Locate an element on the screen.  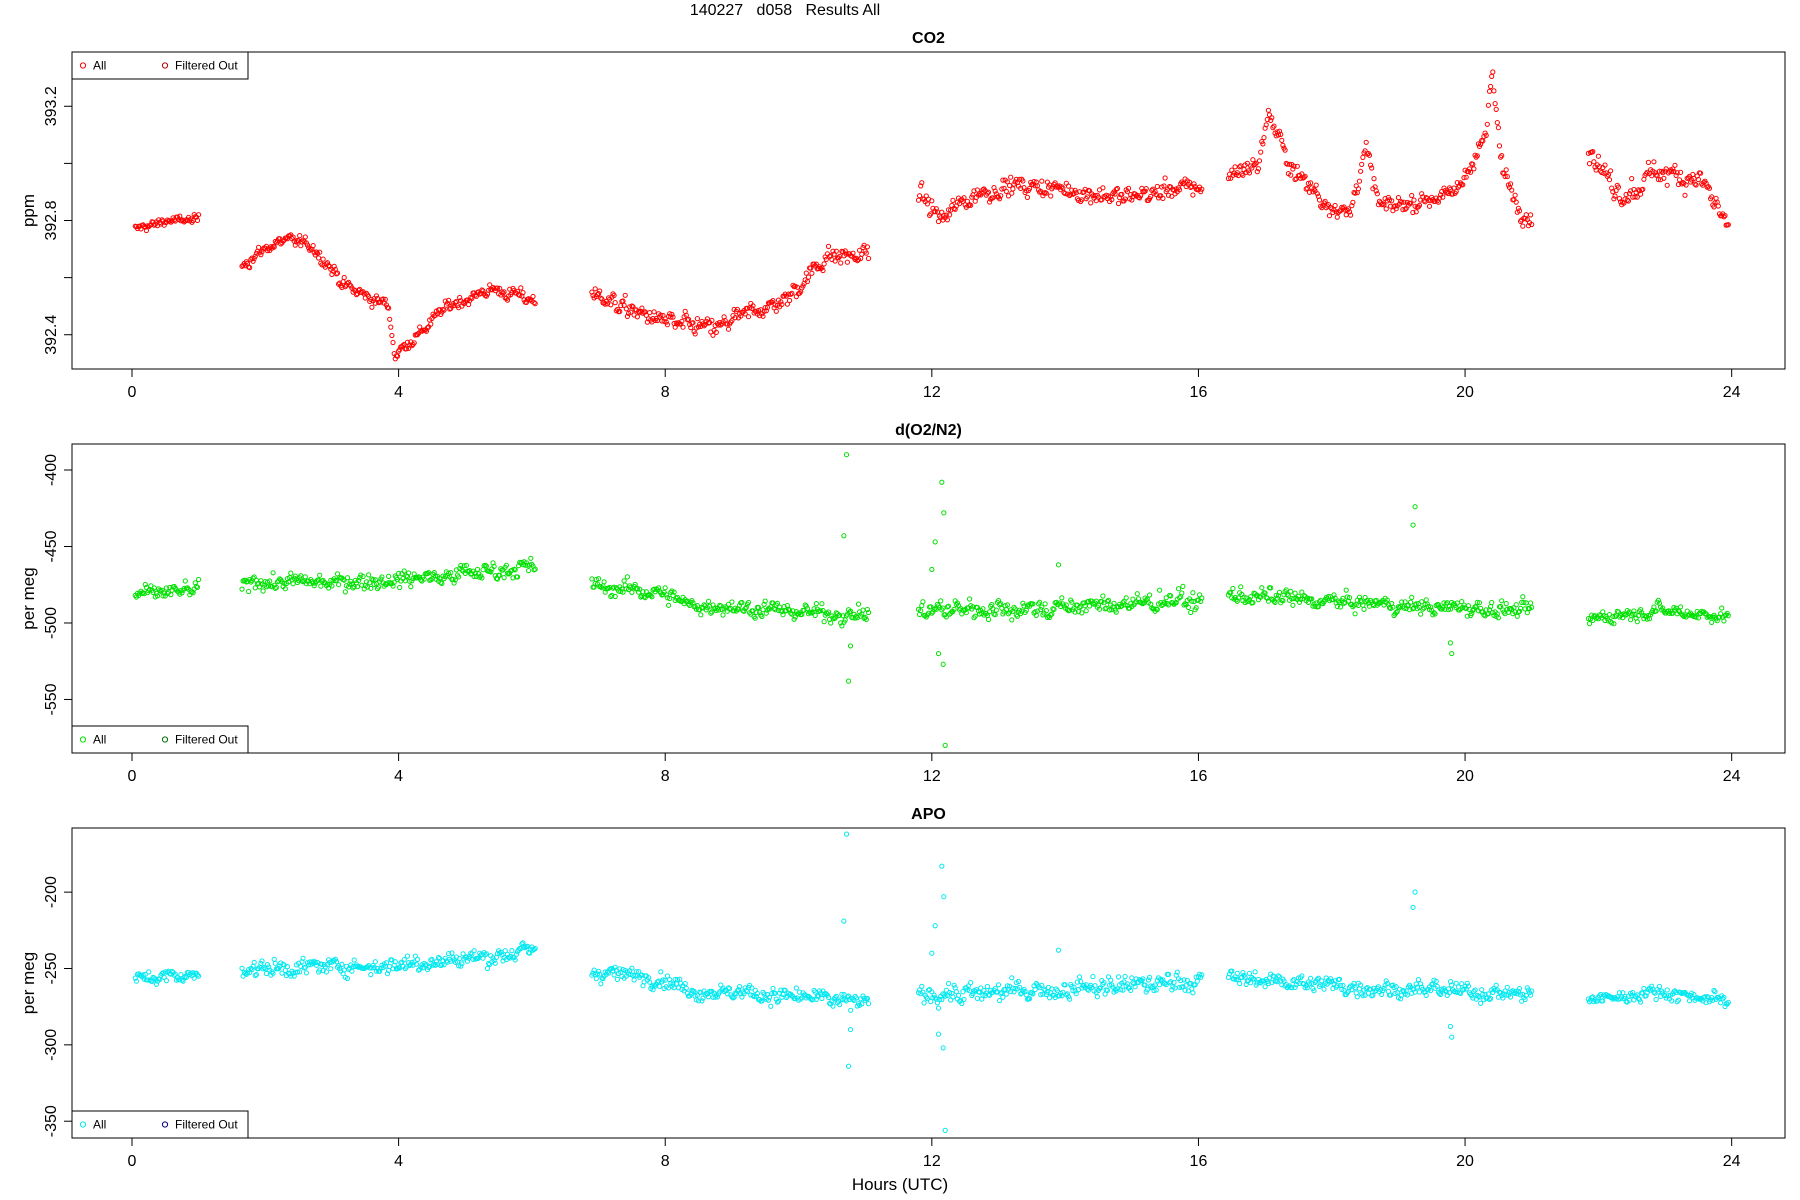
legend-label: All is located at coordinates (99, 1125).